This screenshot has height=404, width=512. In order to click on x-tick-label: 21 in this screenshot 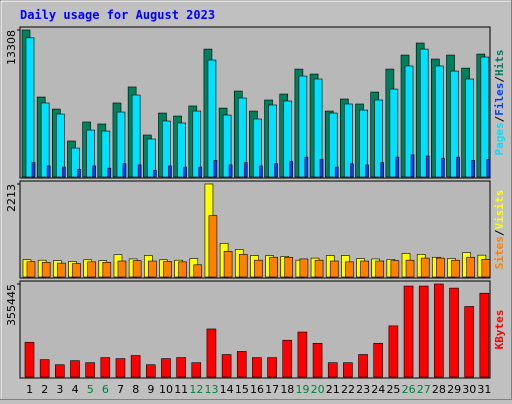, I will do `click(333, 389)`.